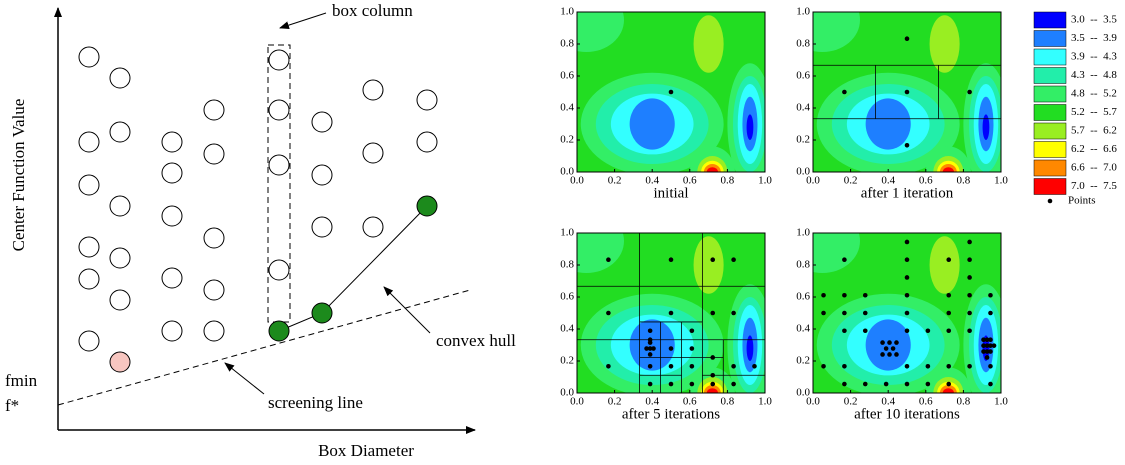 The height and width of the screenshot is (465, 1125). Describe the element at coordinates (813, 402) in the screenshot. I see `x-tick-label: 0.0` at that location.